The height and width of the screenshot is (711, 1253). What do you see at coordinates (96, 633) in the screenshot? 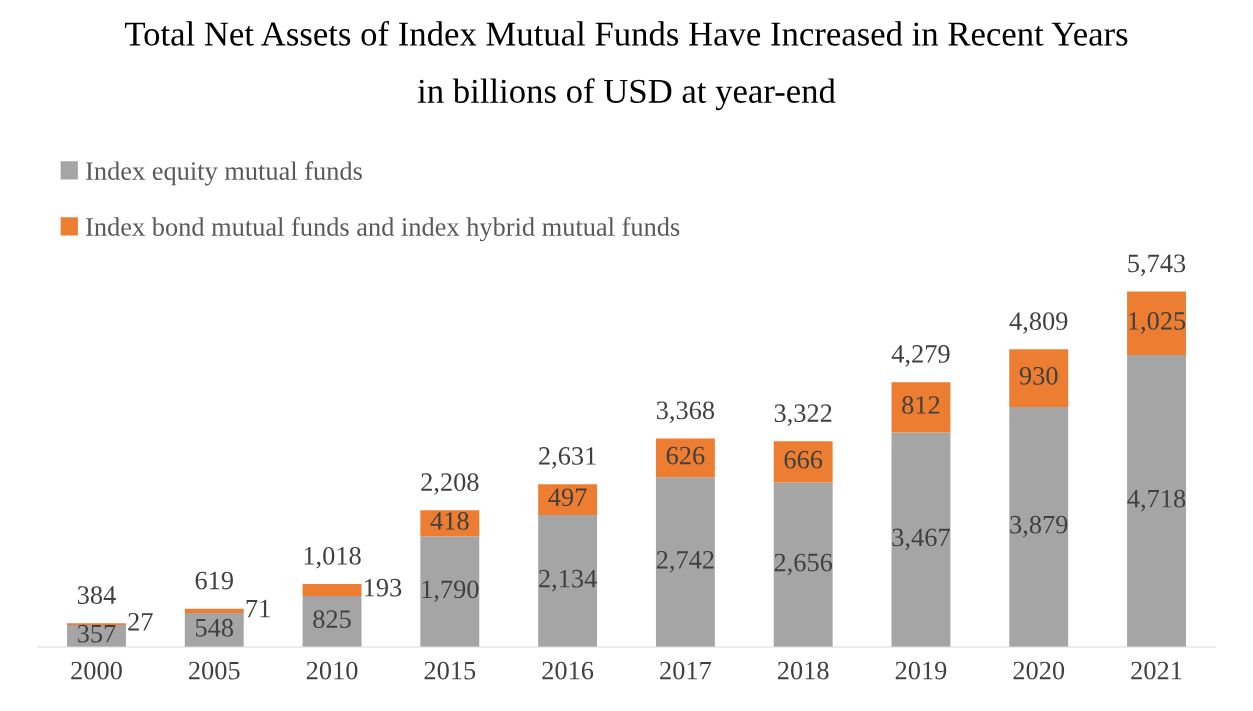
I see `data-label: 357` at bounding box center [96, 633].